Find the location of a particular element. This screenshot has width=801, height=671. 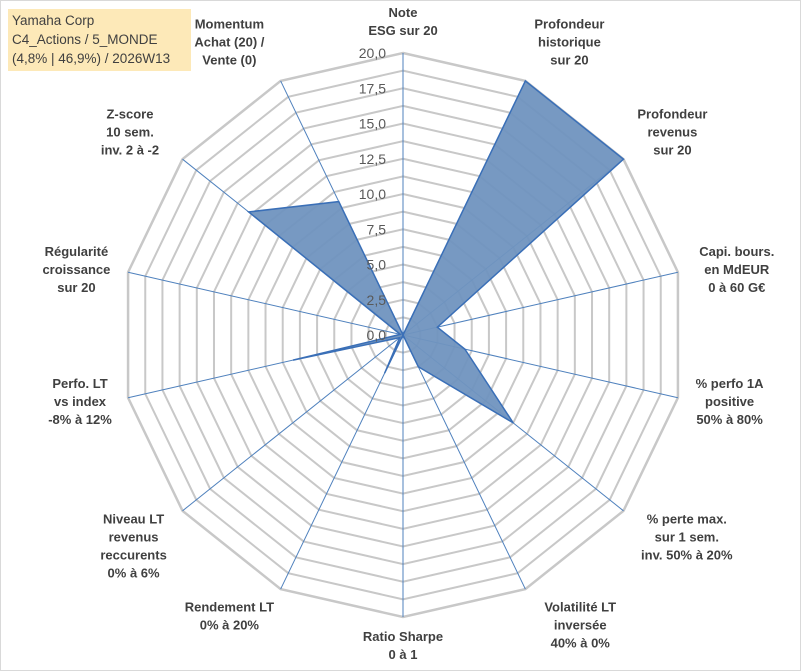

axis-label-line: Vente (0) is located at coordinates (229, 59).